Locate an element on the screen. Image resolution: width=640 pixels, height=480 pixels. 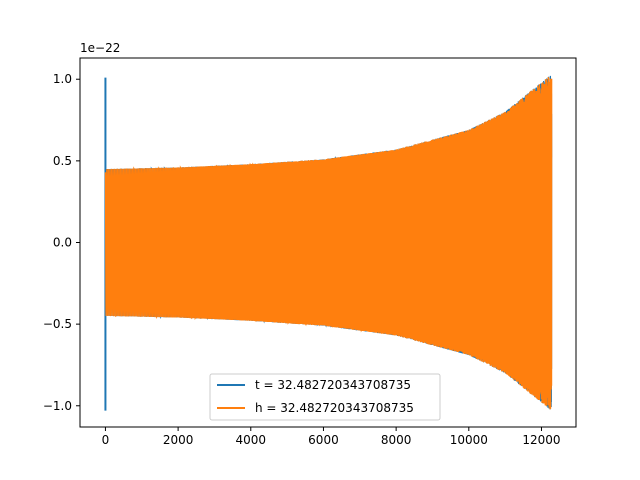
y-tick-label: 0.5 is located at coordinates (62, 161).